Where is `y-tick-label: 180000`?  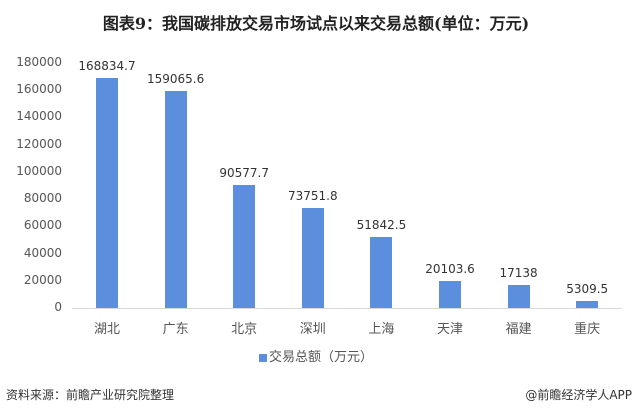
y-tick-label: 180000 is located at coordinates (39, 62).